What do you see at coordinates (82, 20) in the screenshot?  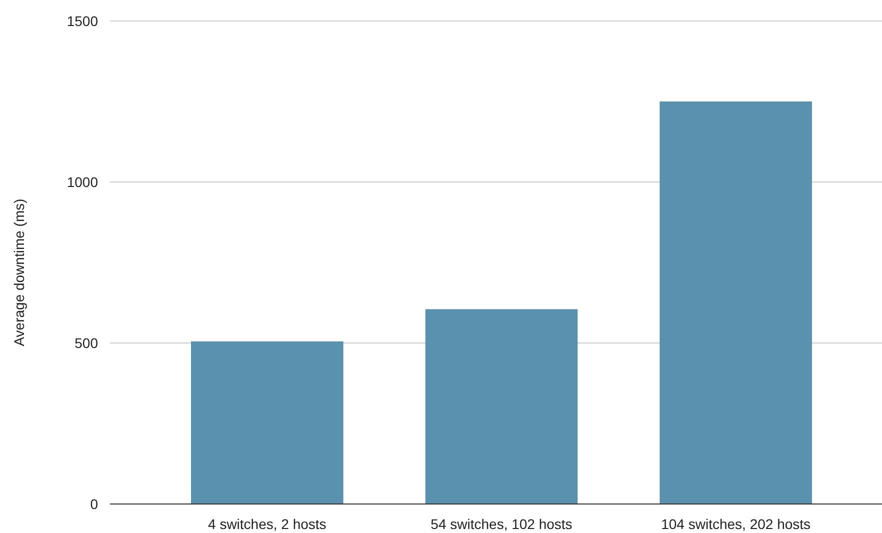 I see `y-tick-label: 1500` at bounding box center [82, 20].